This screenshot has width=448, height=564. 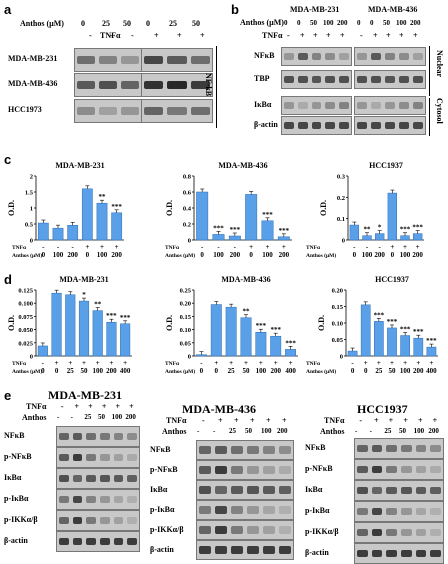 I want to click on chart-y-tick-label: 0, so click(x=189, y=357).